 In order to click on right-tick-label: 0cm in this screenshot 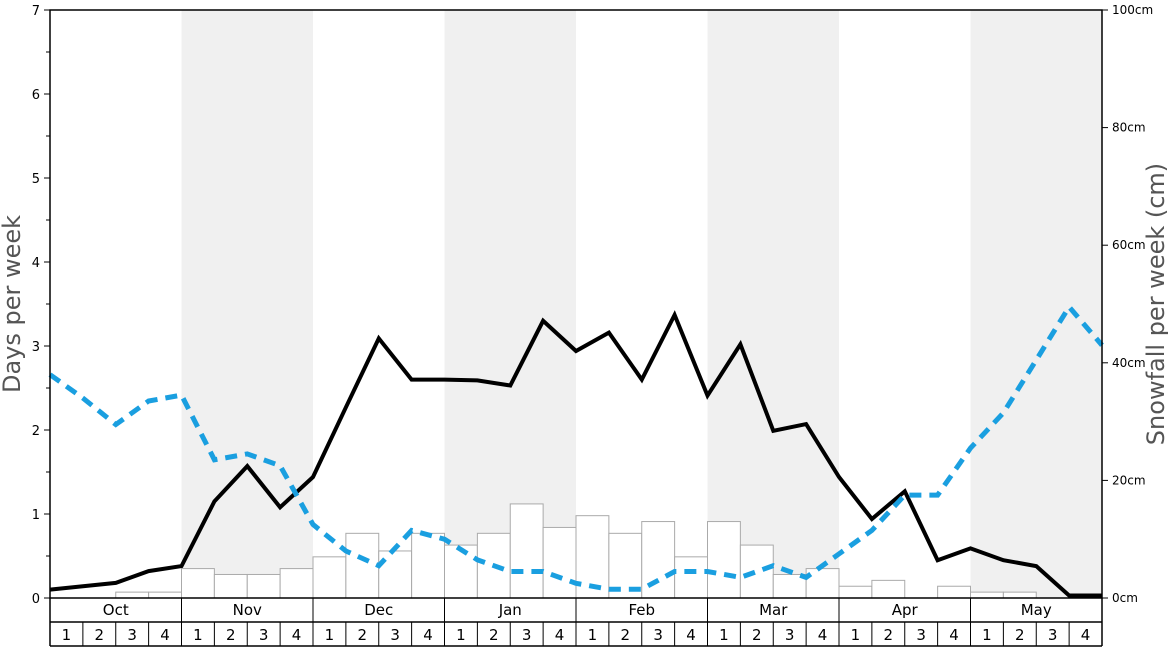, I will do `click(1125, 598)`.